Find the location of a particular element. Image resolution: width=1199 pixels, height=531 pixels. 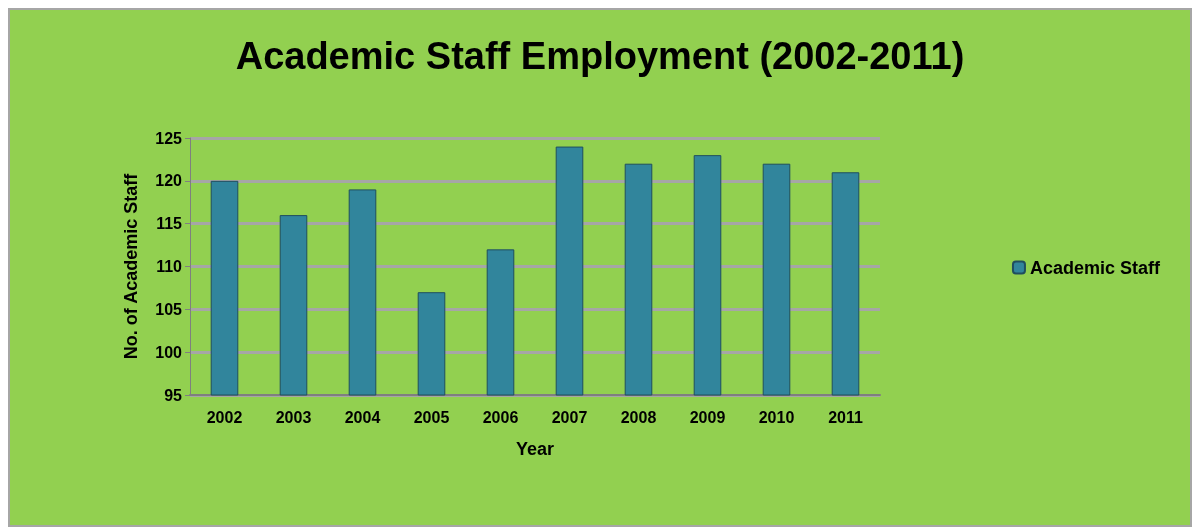

x-tick-label: 2005 is located at coordinates (431, 417).